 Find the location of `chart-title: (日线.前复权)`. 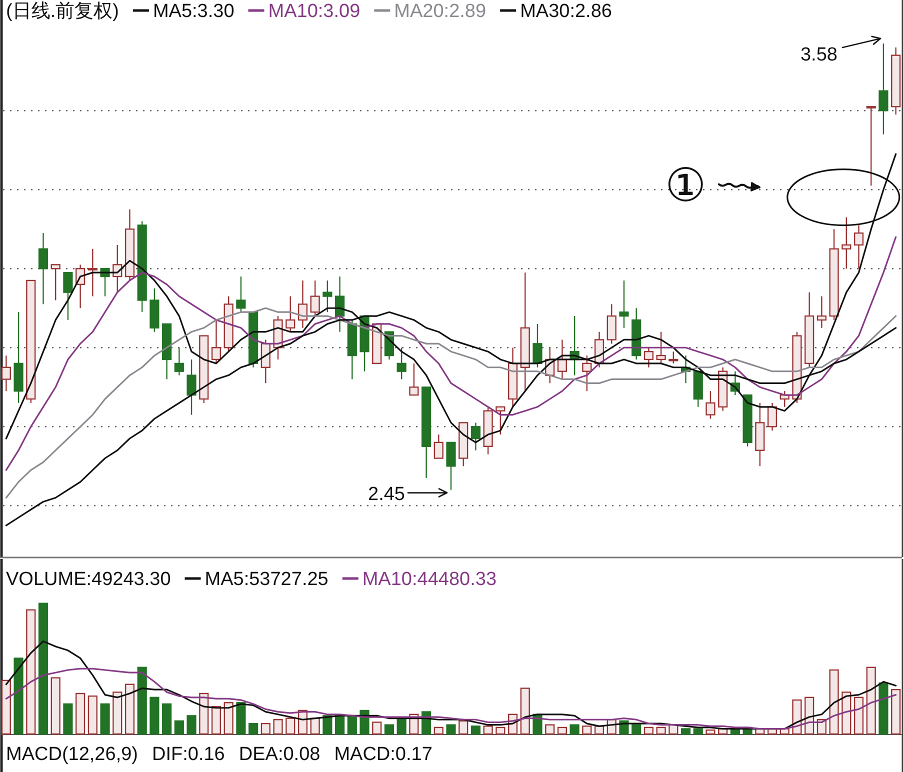

chart-title: (日线.前复权) is located at coordinates (62, 11).